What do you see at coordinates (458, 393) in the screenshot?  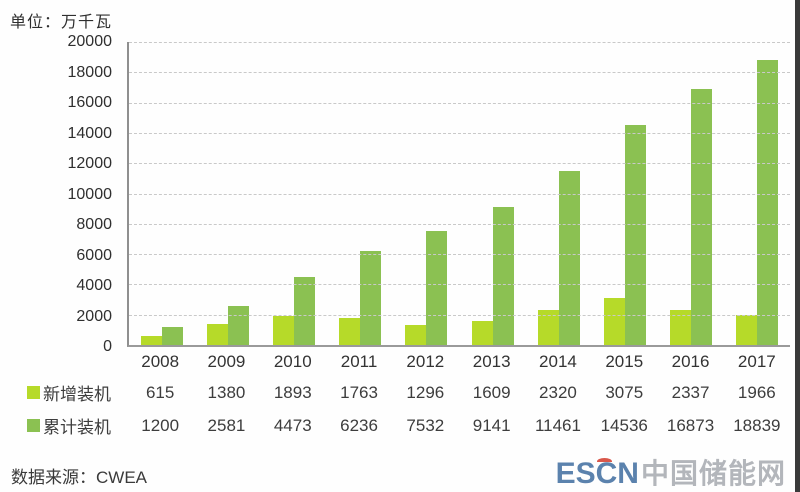 I see `values-row-new-installed: 615 1380 1893 1763 1296 1609 2320 3075 2337 1966` at bounding box center [458, 393].